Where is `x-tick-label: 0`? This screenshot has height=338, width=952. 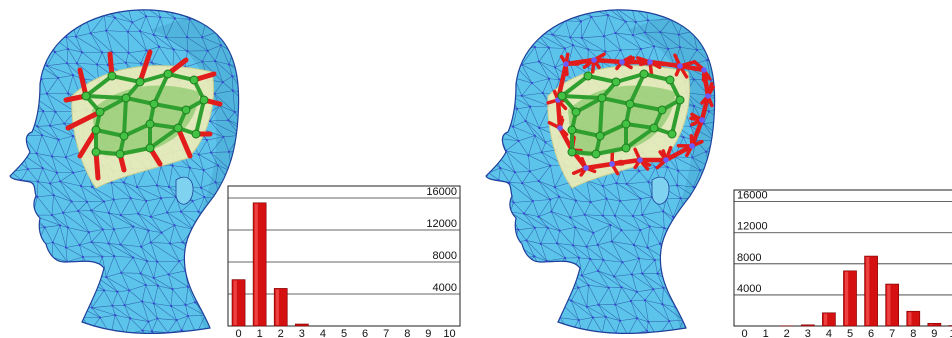
x-tick-label: 0 is located at coordinates (744, 333).